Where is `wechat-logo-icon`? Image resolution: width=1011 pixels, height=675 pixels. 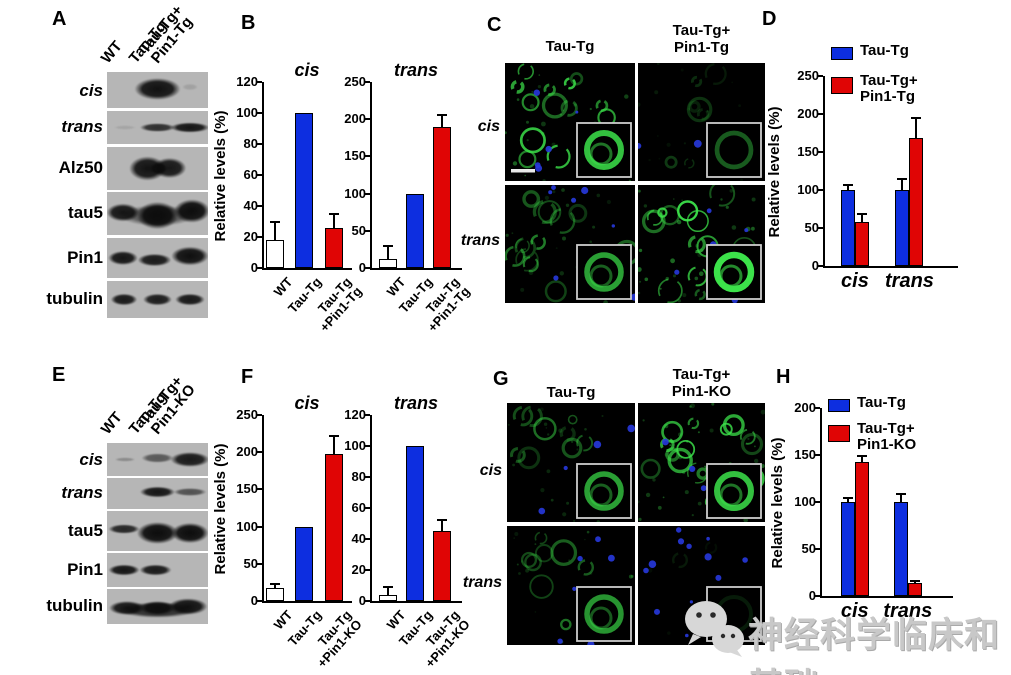 wechat-logo-icon is located at coordinates (714, 629).